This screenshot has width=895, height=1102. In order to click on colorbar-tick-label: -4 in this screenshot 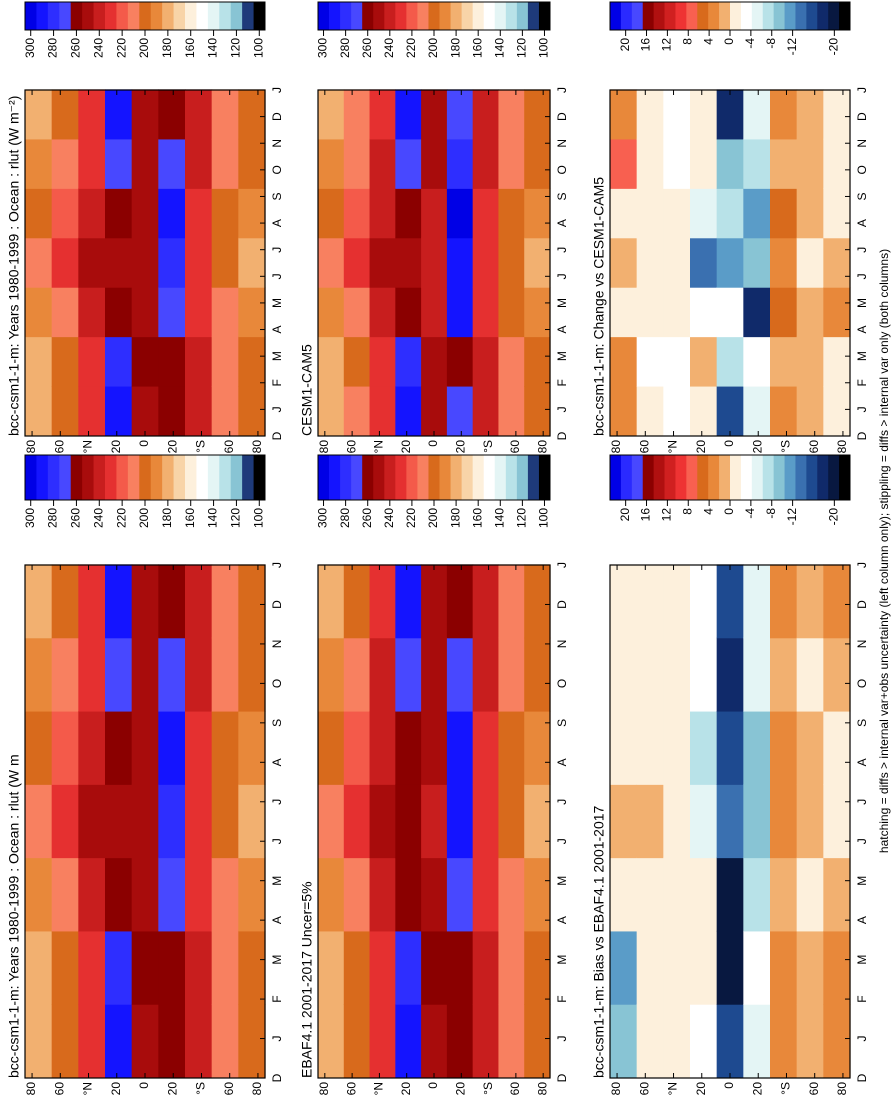, I will do `click(750, 513)`.